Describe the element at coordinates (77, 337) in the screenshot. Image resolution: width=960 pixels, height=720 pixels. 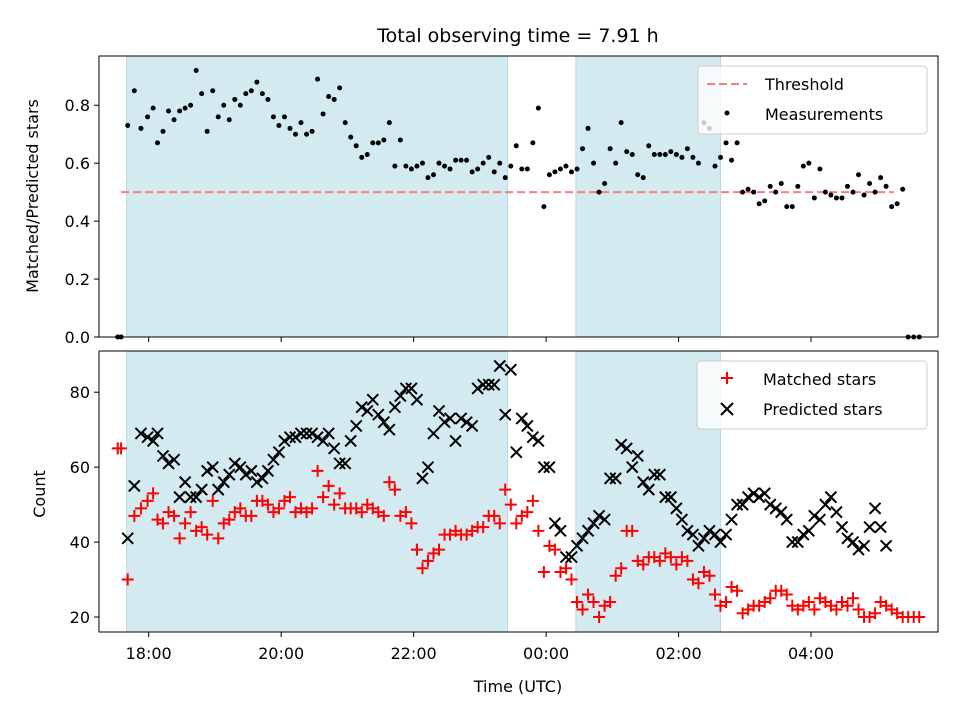
I see `top-y-tick-label: 0.0` at that location.